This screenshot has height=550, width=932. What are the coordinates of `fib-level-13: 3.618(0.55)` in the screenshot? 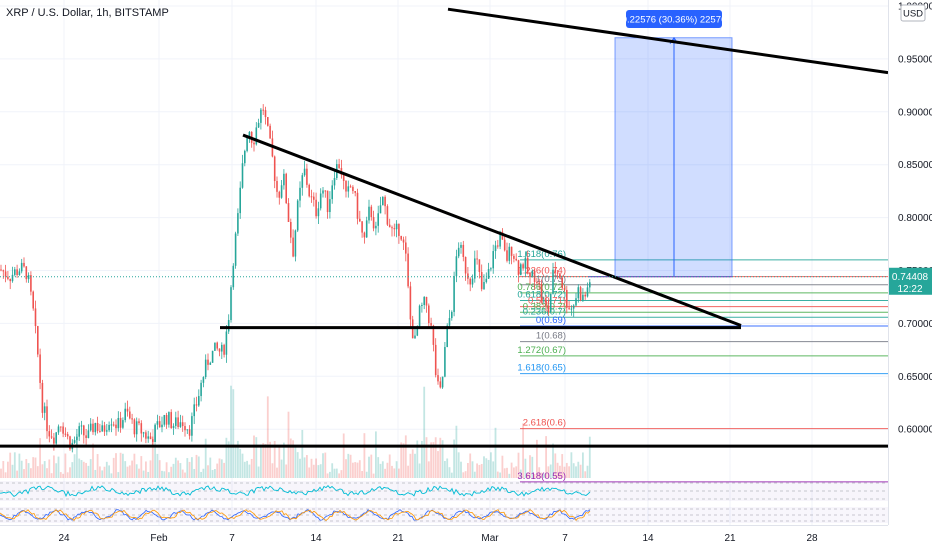 It's located at (702, 477).